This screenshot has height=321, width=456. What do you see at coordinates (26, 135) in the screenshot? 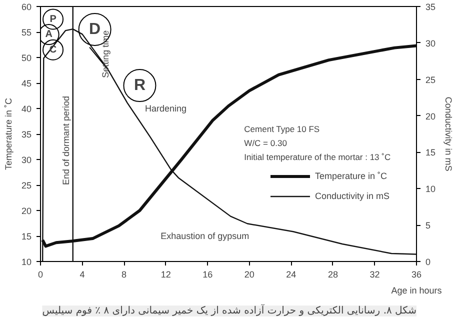
I see `y-tick-label: 35` at bounding box center [26, 135].